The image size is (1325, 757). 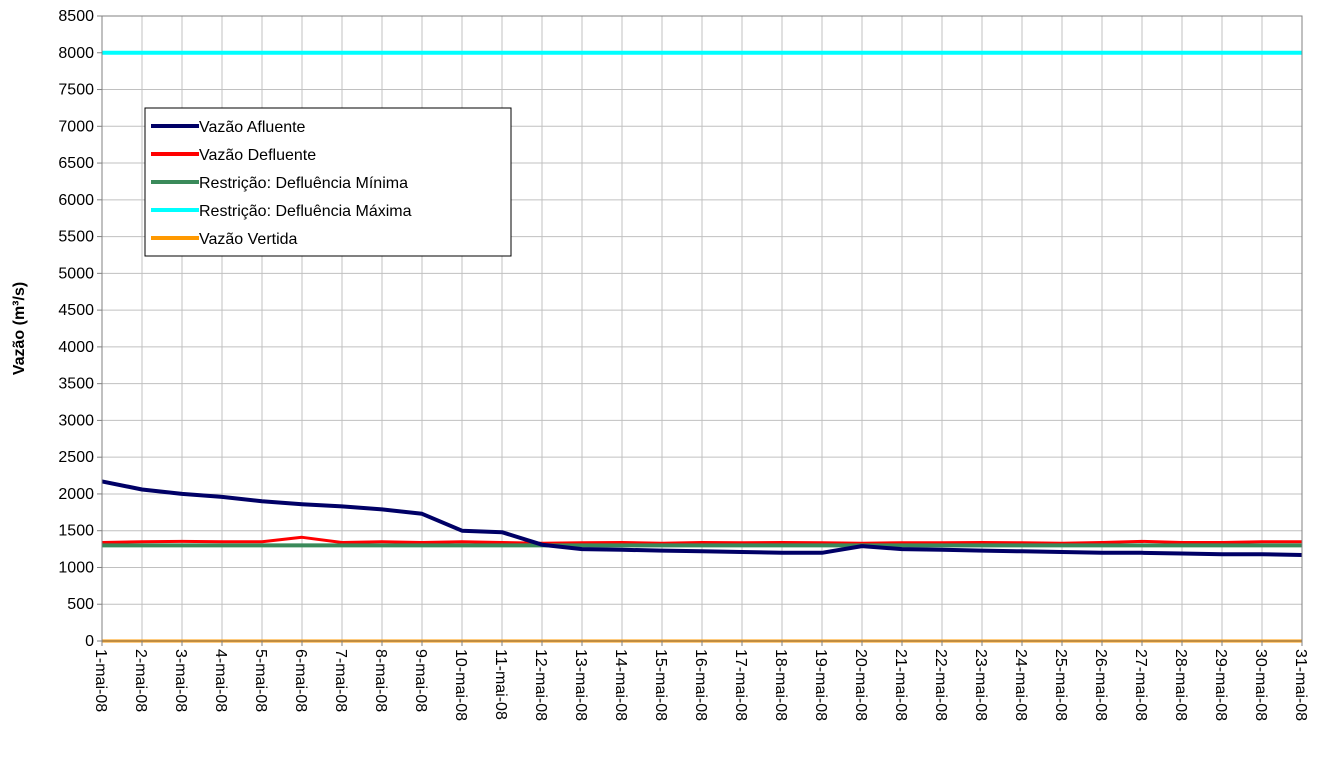 I want to click on x-tick-label: 9-mai-08, so click(x=420, y=680).